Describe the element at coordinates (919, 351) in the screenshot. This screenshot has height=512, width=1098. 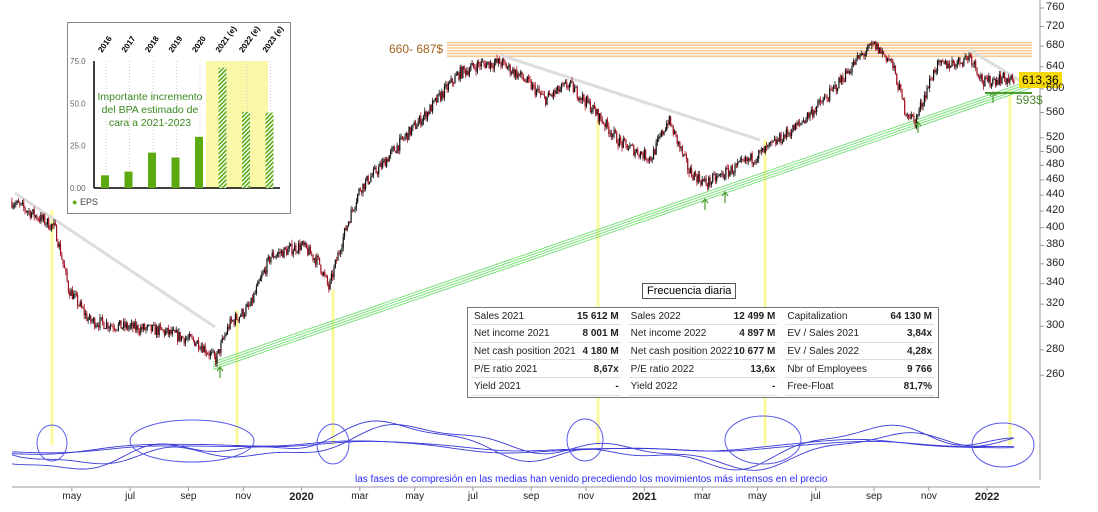
I see `metric-value: 4,28x` at that location.